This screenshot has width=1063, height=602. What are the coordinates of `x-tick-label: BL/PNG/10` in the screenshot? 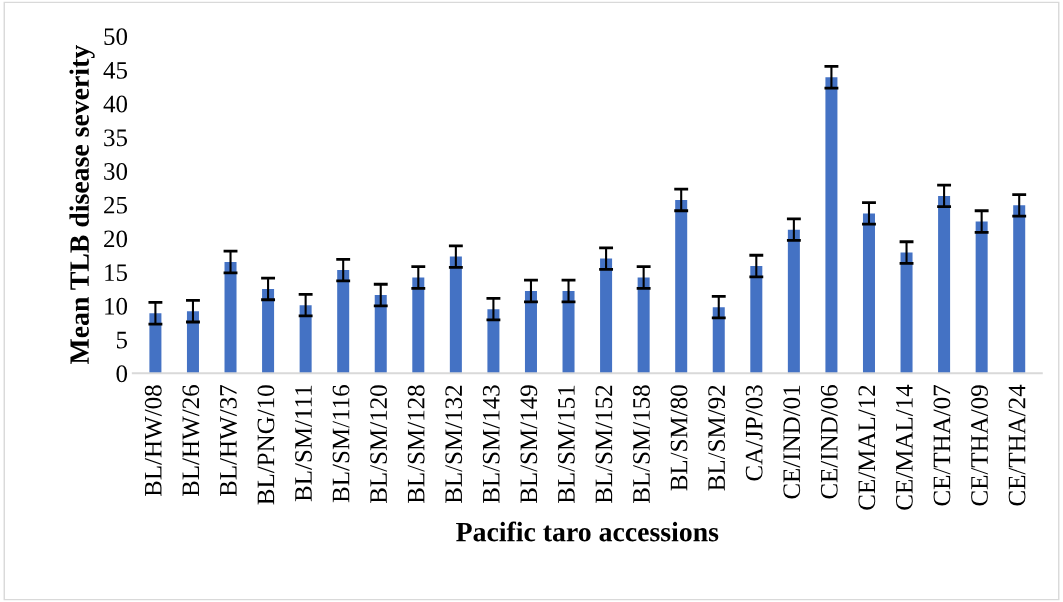 It's located at (266, 445).